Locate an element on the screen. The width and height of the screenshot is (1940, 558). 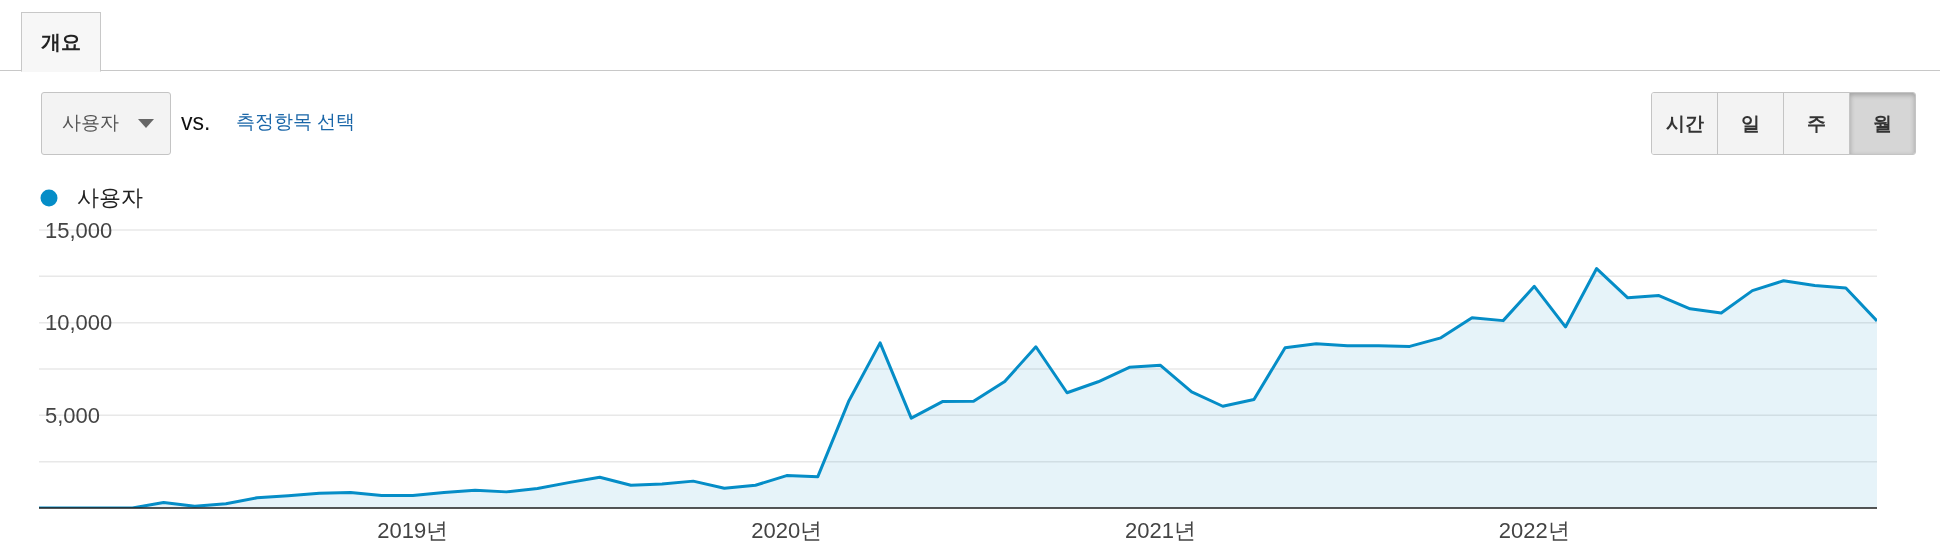
button: 일 is located at coordinates (1750, 123).